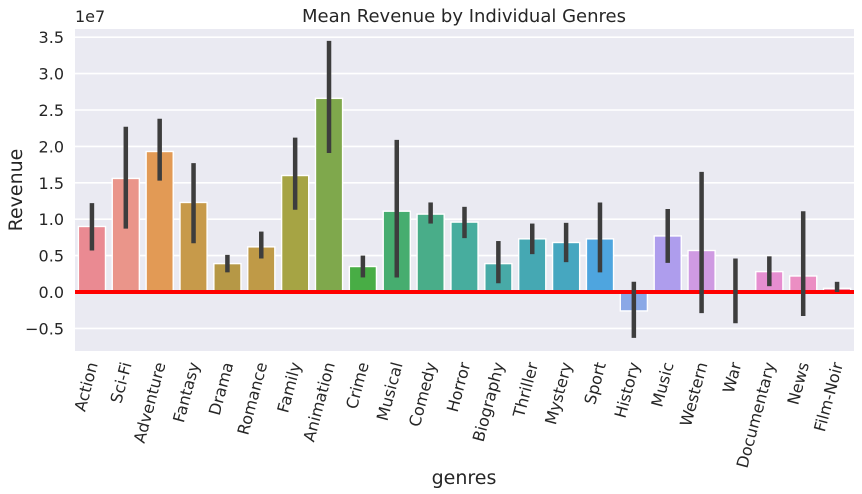 This screenshot has width=862, height=494. Describe the element at coordinates (150, 402) in the screenshot. I see `x-tick-label: Adventure` at that location.